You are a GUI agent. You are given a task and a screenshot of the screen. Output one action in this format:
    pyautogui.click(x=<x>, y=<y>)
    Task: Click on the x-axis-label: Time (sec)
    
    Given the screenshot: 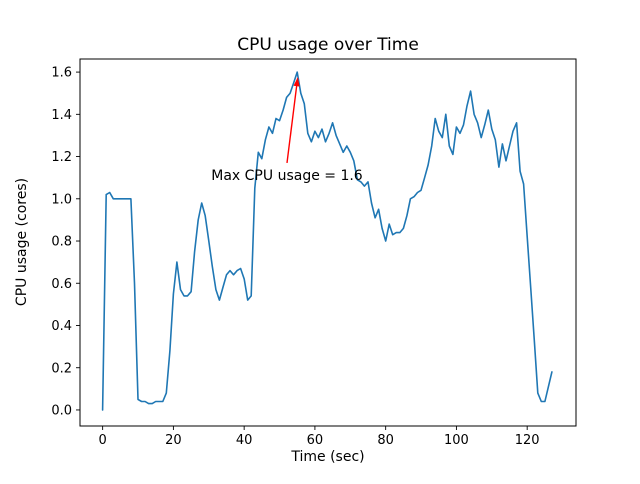 What is the action you would take?
    pyautogui.click(x=327, y=457)
    